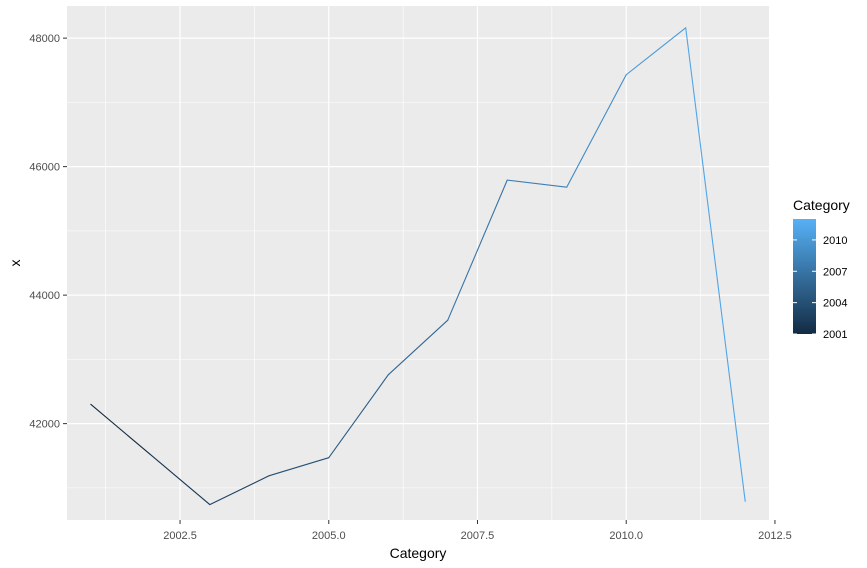 This screenshot has height=568, width=867. What do you see at coordinates (804, 276) in the screenshot?
I see `legend-colorbar` at bounding box center [804, 276].